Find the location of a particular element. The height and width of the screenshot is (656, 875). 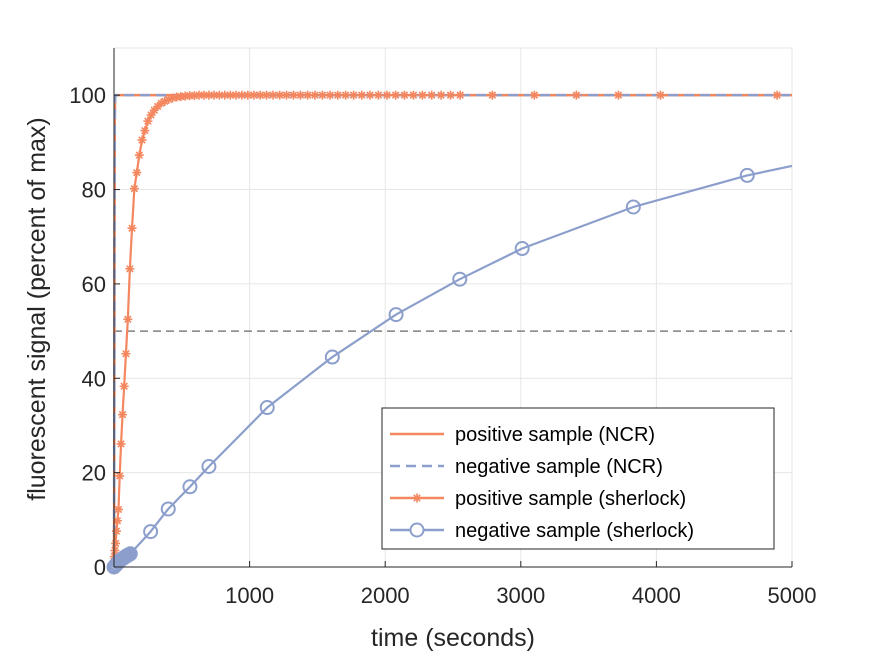

x-tick-label: 4000 is located at coordinates (656, 595).